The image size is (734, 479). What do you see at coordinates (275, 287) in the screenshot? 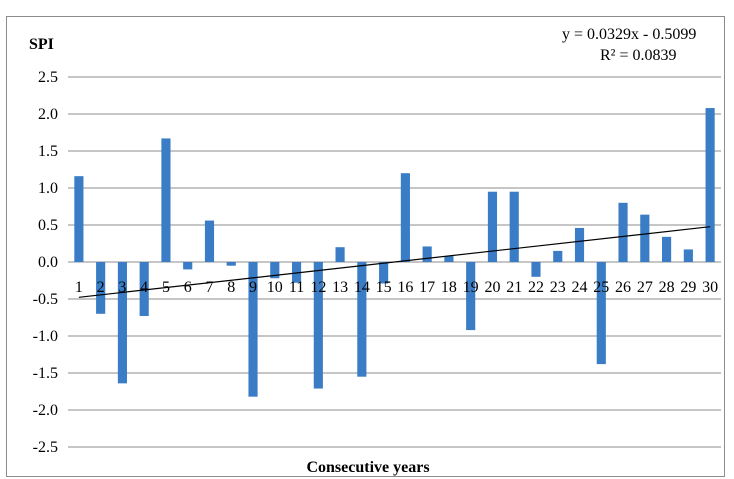
I see `x-tick-label: 10` at bounding box center [275, 287].